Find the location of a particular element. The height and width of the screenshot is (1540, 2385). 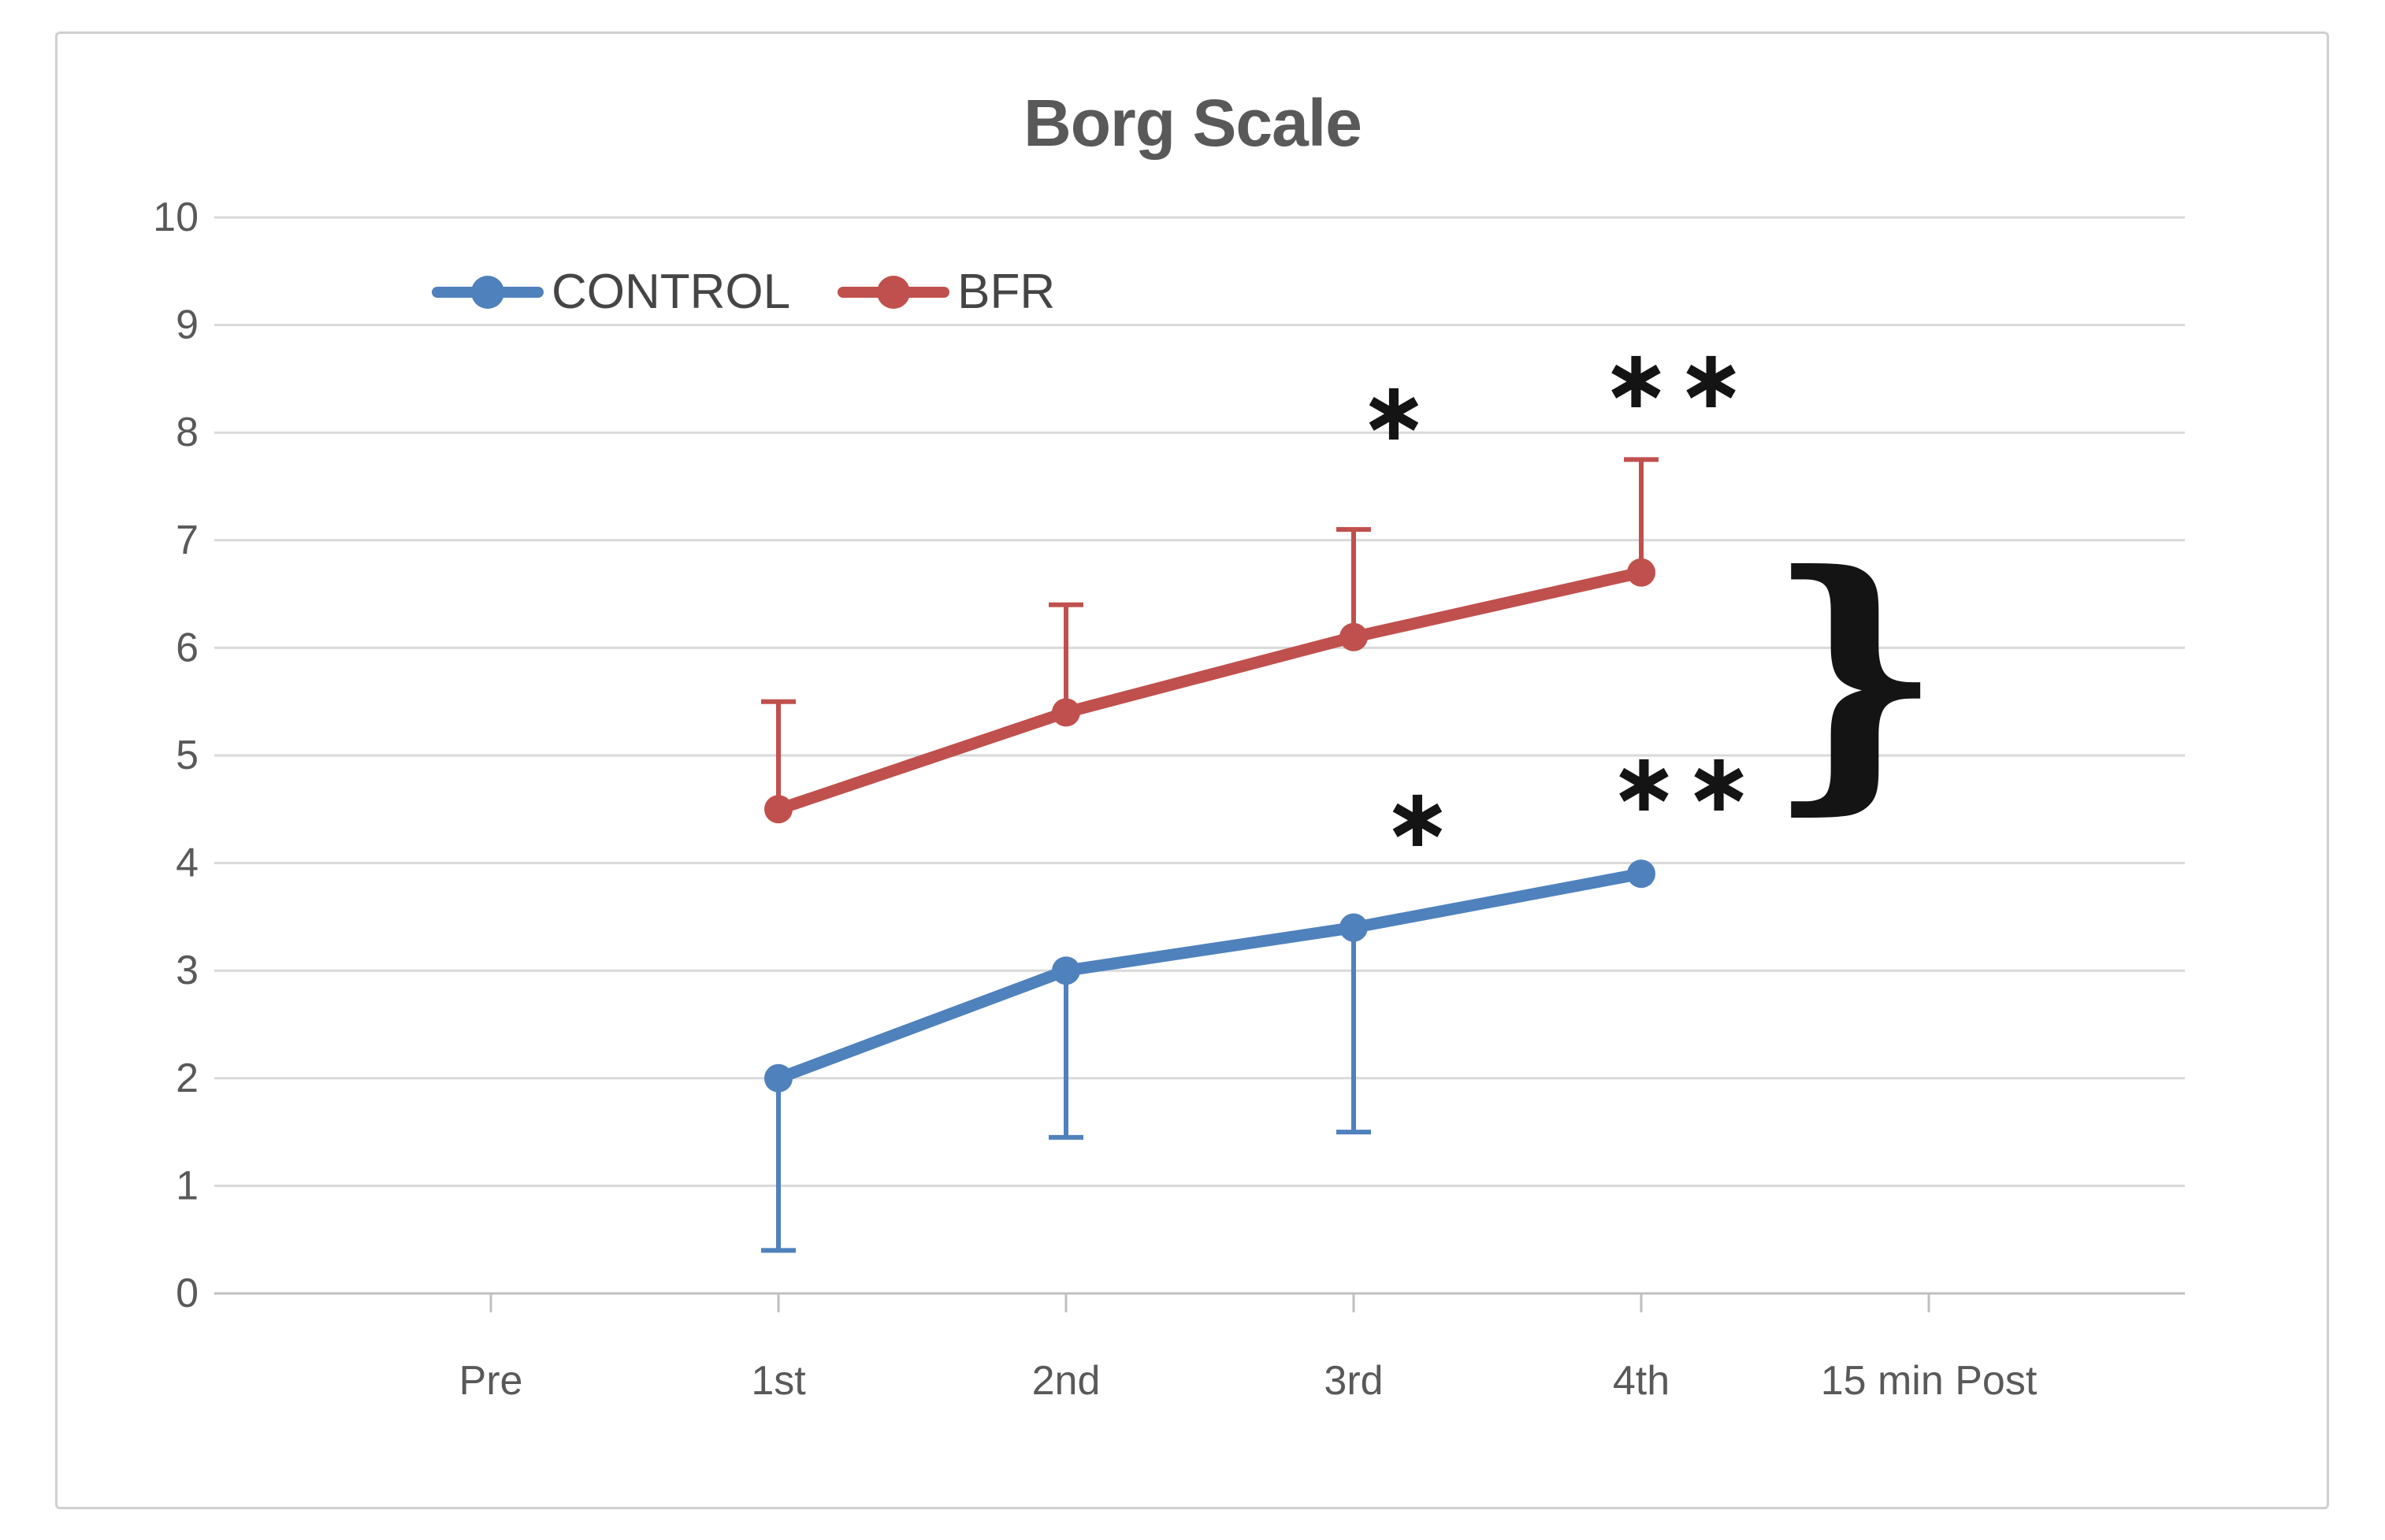

data-point-bfr-4th is located at coordinates (1641, 572).